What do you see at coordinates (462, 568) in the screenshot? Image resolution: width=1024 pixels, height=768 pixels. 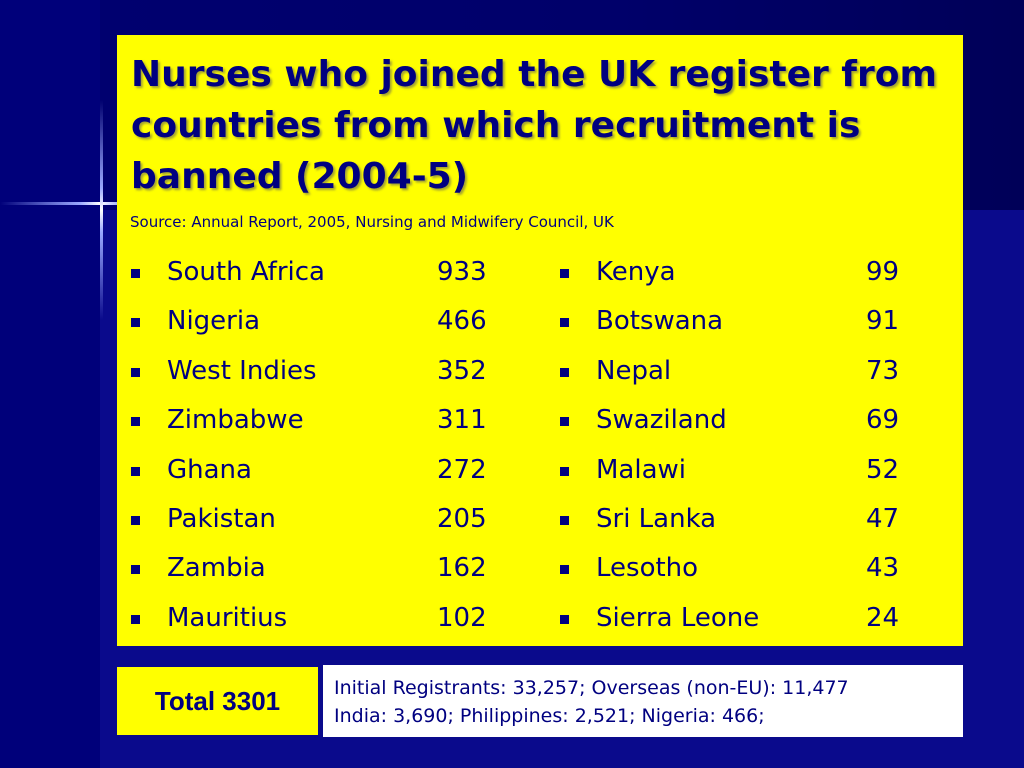 I see `nurse-count: 162` at bounding box center [462, 568].